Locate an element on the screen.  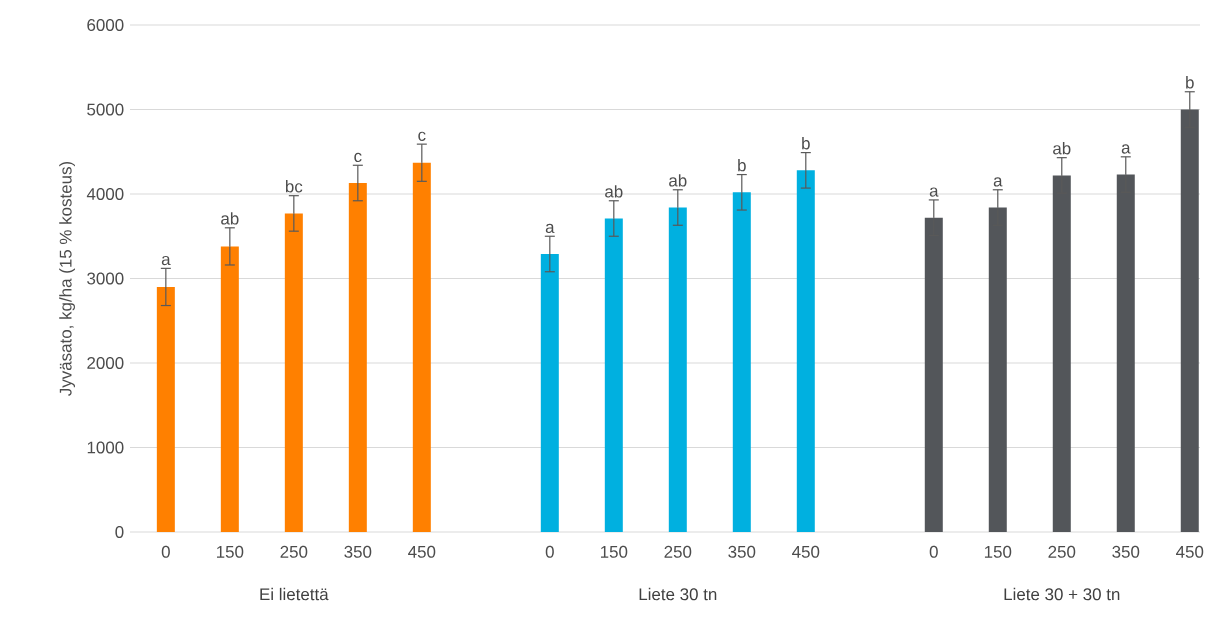
y-tick-label: 0 is located at coordinates (119, 532).